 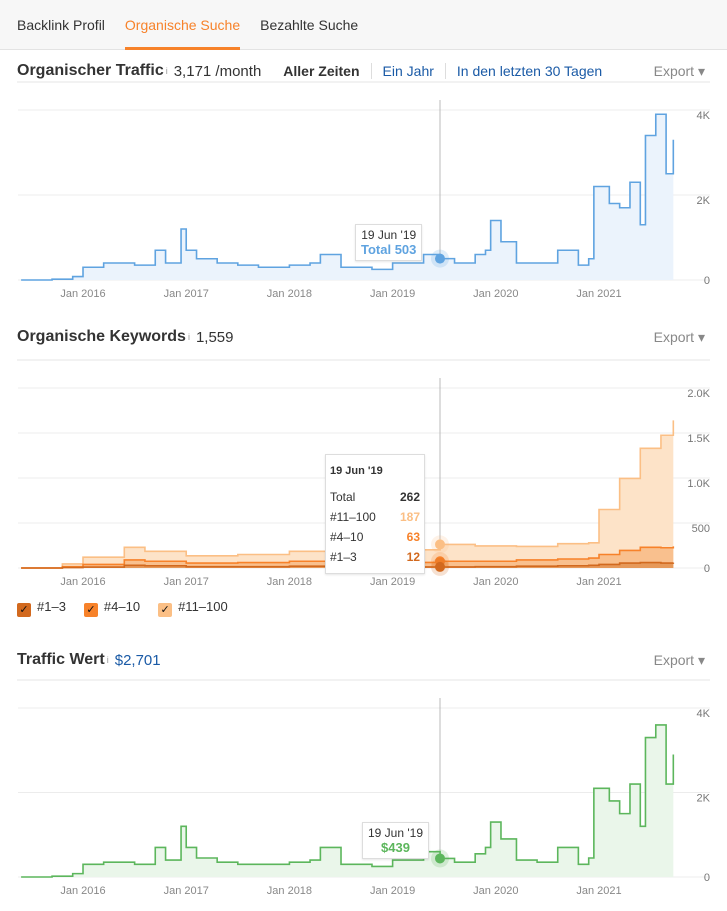 What do you see at coordinates (389, 249) in the screenshot?
I see `tooltip-value: Total 503` at bounding box center [389, 249].